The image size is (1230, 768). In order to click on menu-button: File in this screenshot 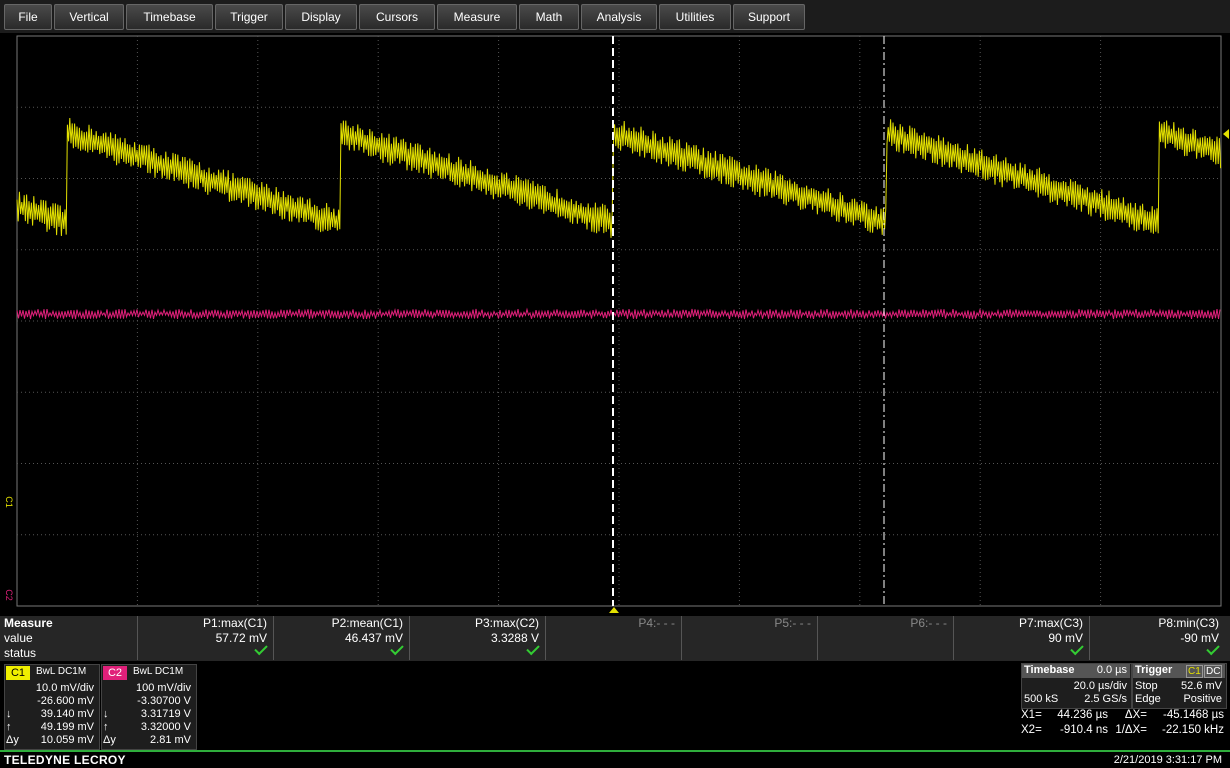, I will do `click(28, 17)`.